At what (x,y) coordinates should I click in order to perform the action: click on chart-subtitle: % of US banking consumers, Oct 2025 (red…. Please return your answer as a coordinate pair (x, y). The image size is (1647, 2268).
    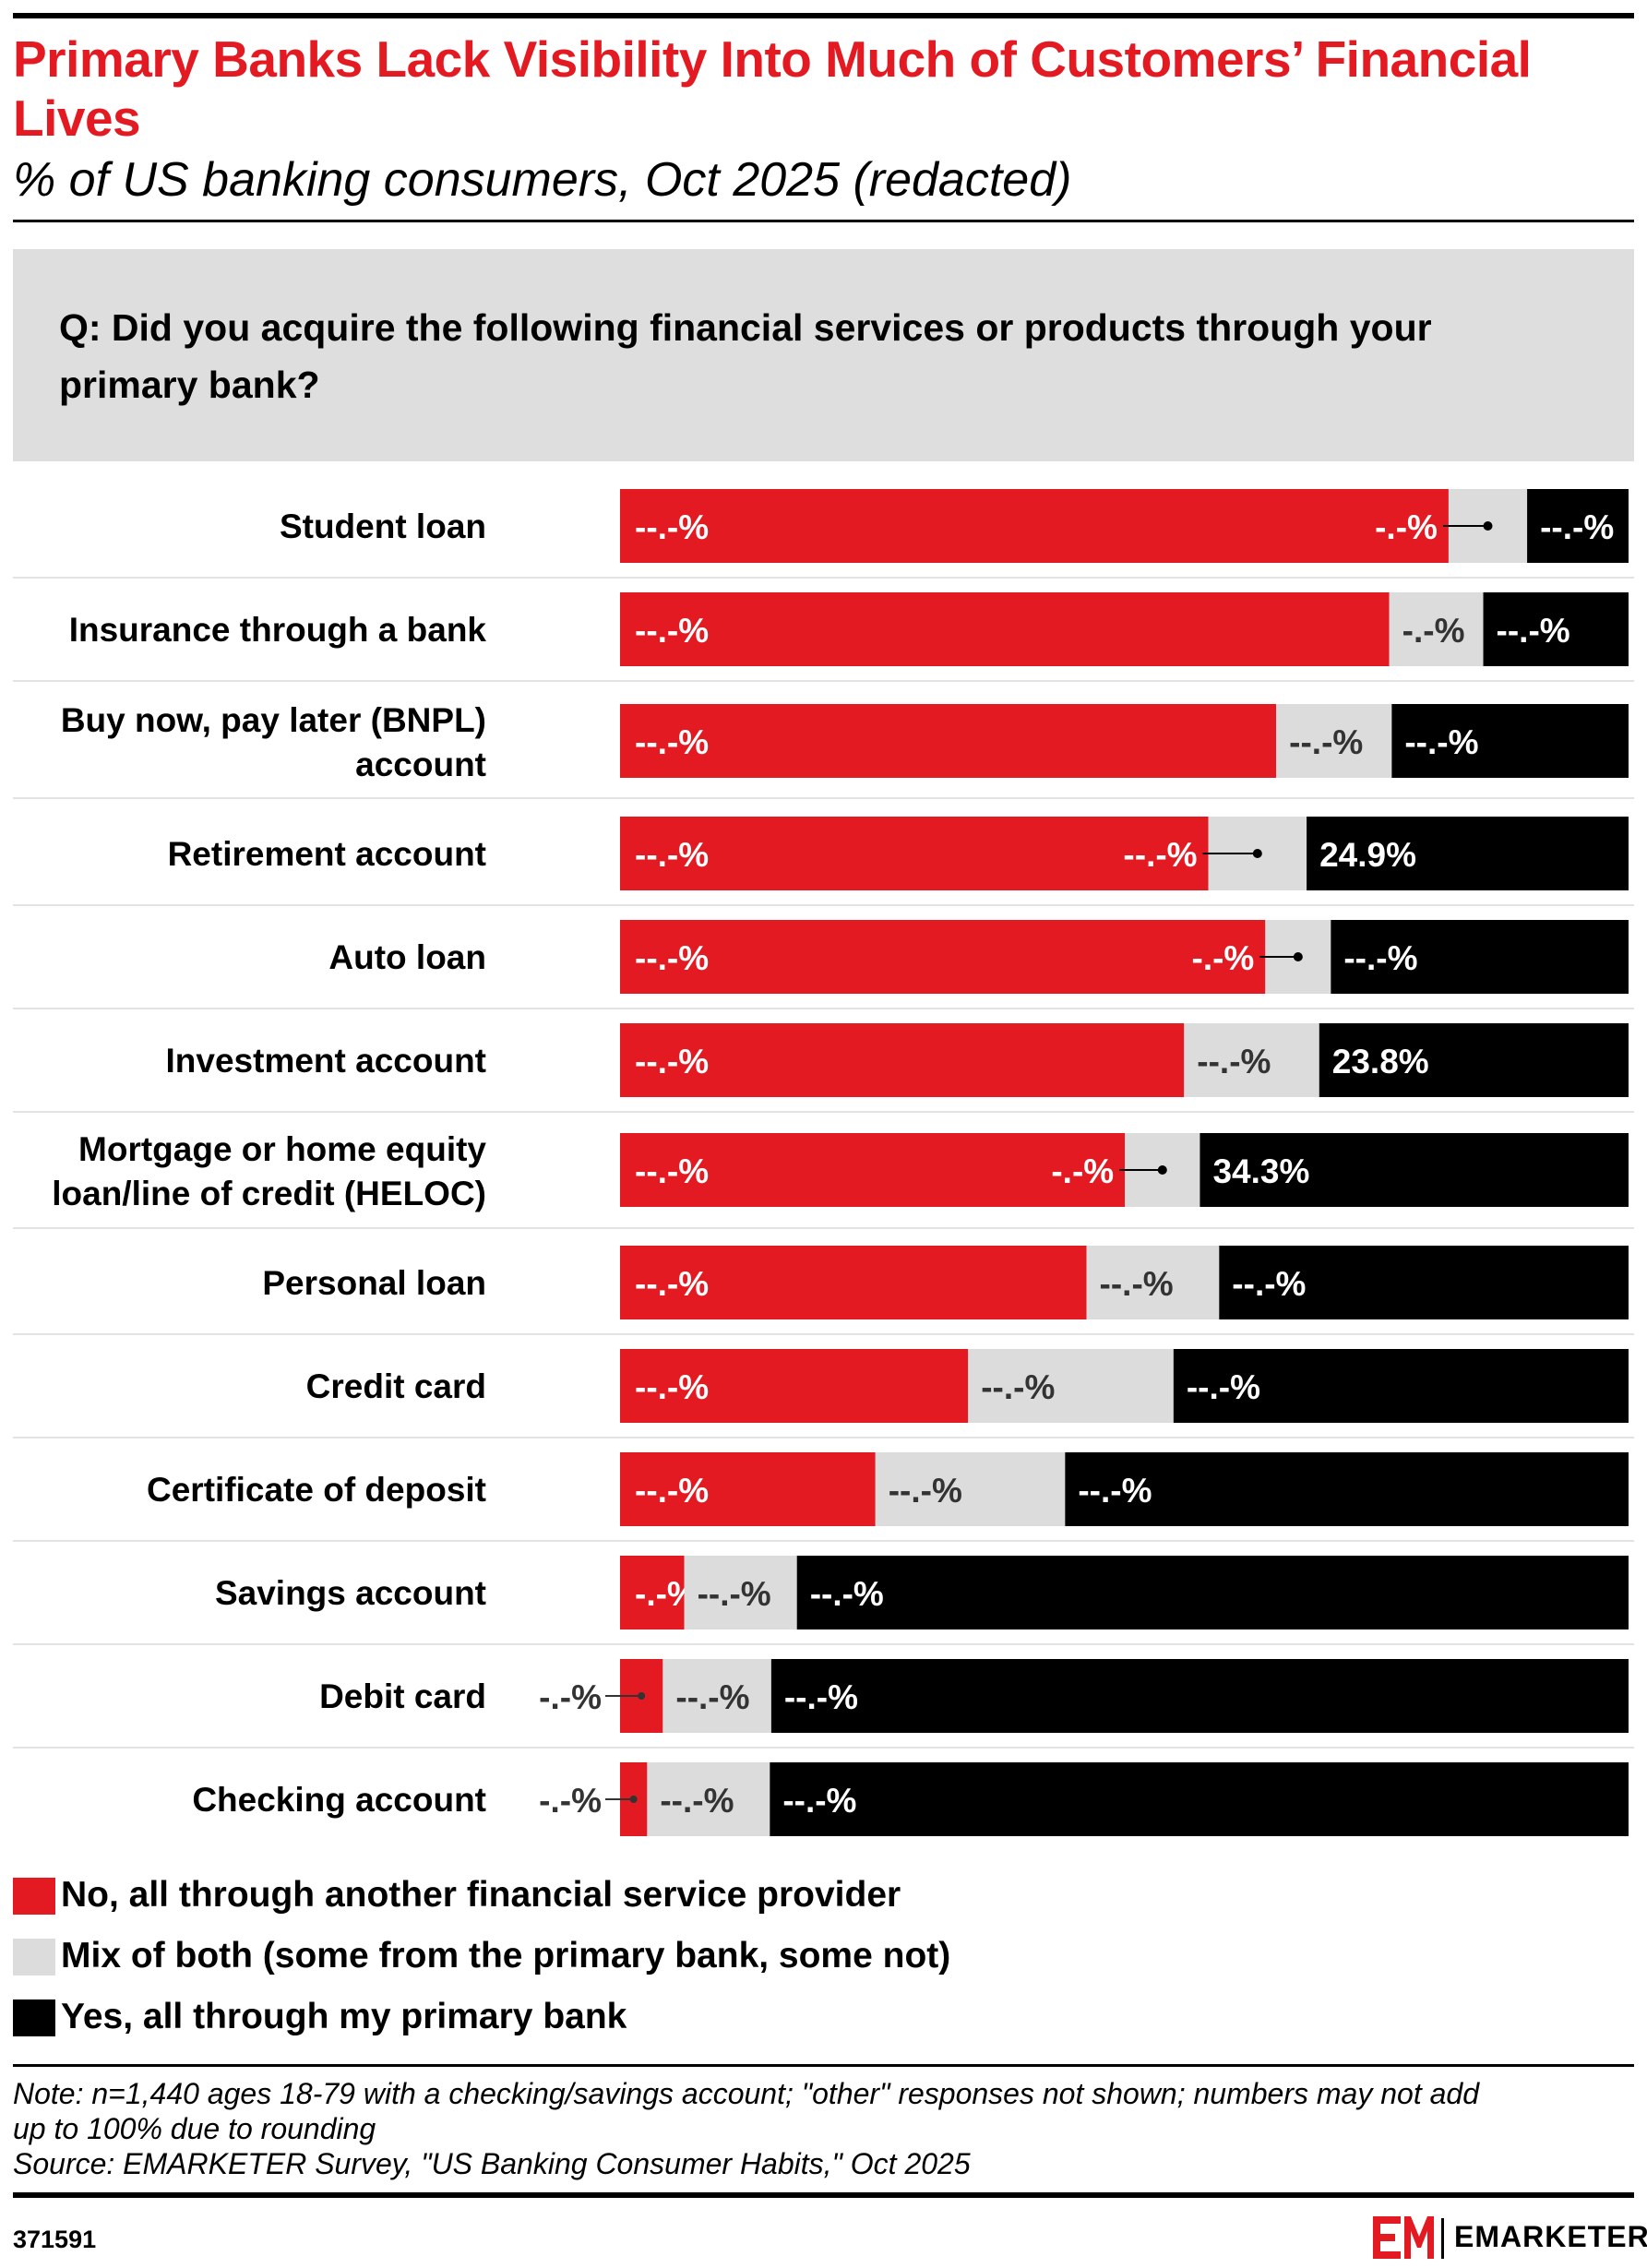
    Looking at the image, I should click on (542, 180).